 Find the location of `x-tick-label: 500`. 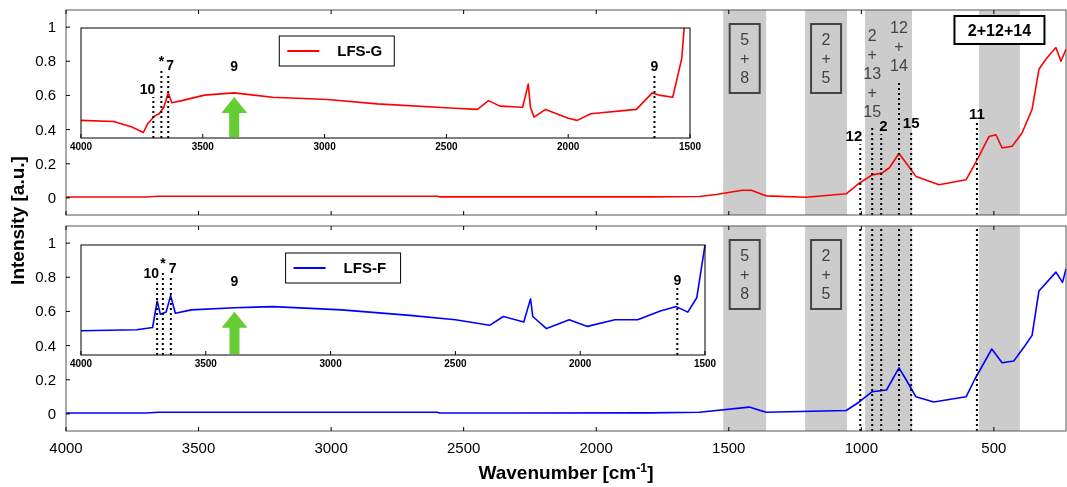

x-tick-label: 500 is located at coordinates (994, 447).